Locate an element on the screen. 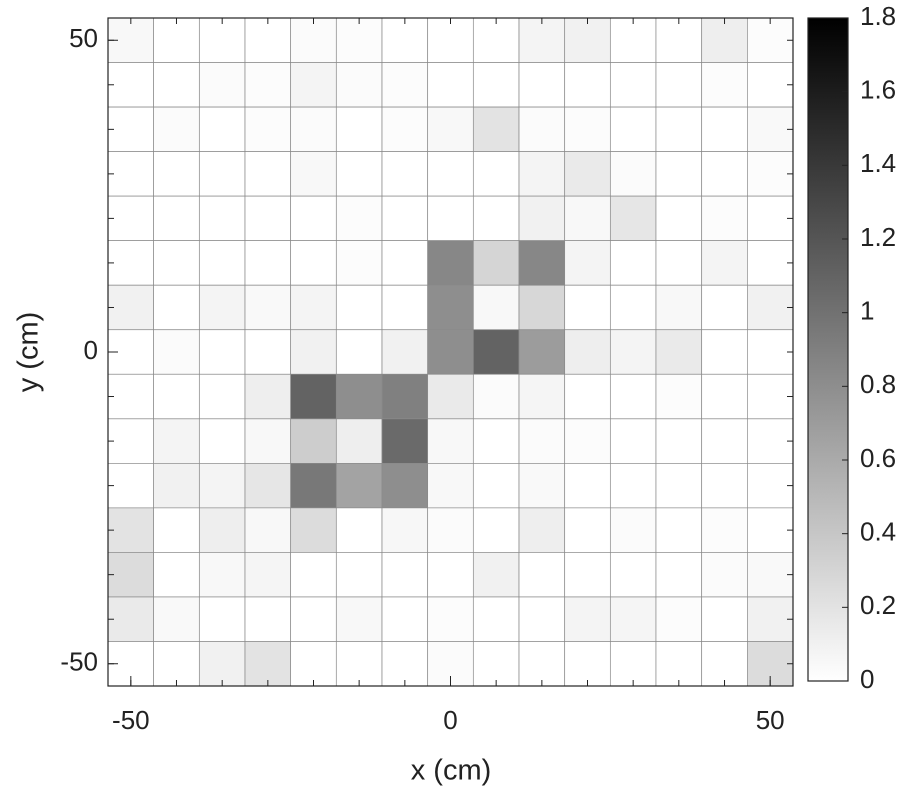 This screenshot has height=800, width=900. colorbar-tick-label: 1.2 is located at coordinates (878, 237).